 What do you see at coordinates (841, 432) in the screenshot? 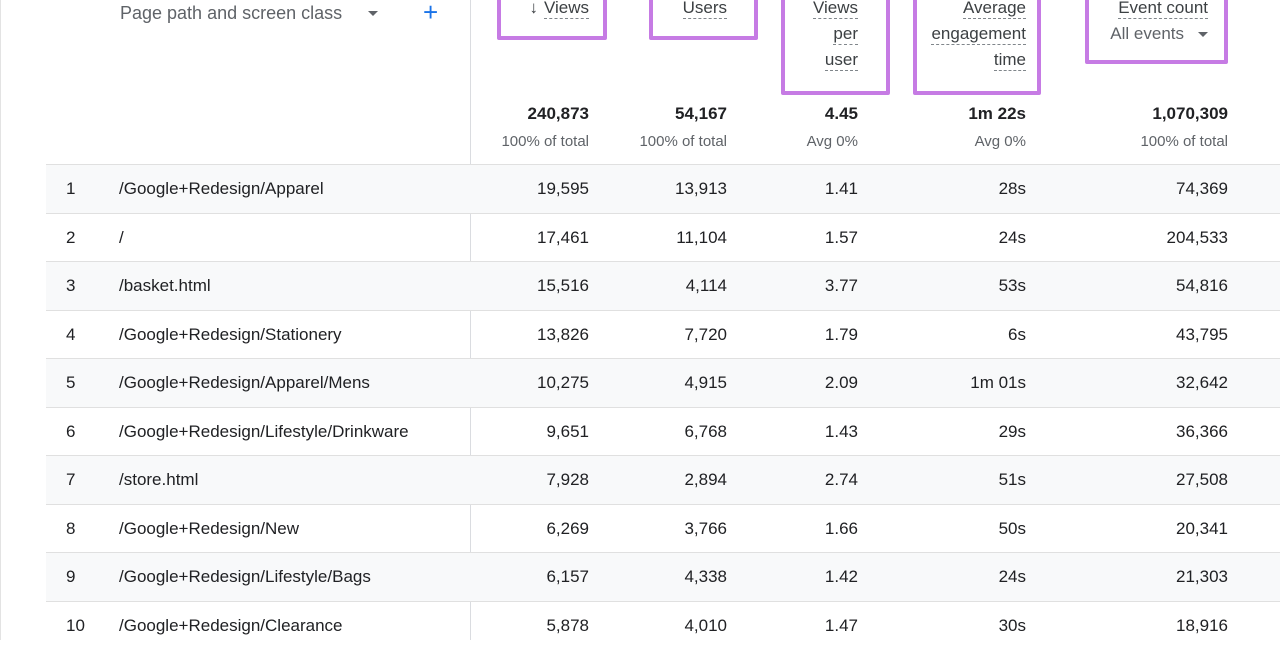
I see `row-views-per-user: 1.43` at bounding box center [841, 432].